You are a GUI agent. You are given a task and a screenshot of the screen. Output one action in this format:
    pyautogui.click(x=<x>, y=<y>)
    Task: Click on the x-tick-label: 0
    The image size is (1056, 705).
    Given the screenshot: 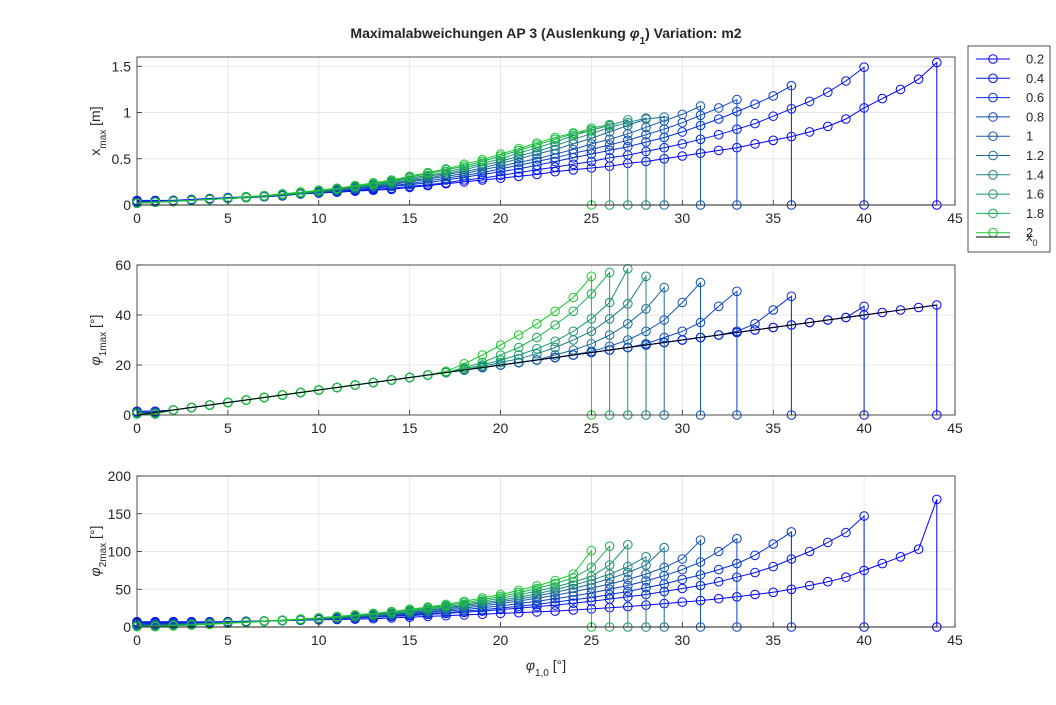 What is the action you would take?
    pyautogui.click(x=137, y=428)
    